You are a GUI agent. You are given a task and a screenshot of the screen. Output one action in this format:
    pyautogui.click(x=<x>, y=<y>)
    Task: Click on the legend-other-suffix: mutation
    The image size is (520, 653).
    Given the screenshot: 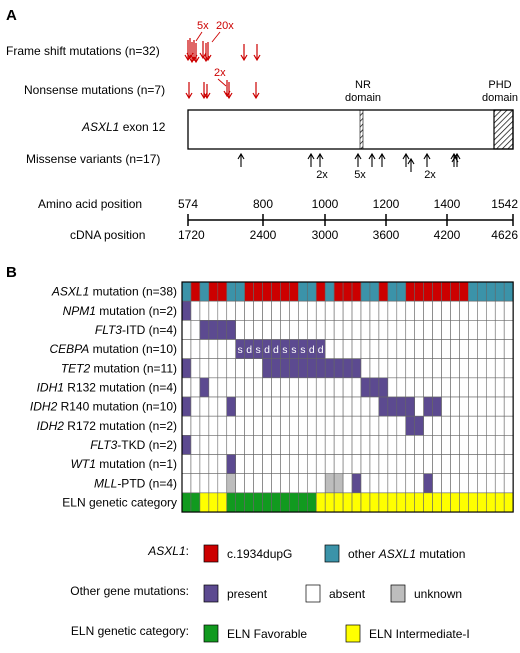 What is the action you would take?
    pyautogui.click(x=440, y=554)
    